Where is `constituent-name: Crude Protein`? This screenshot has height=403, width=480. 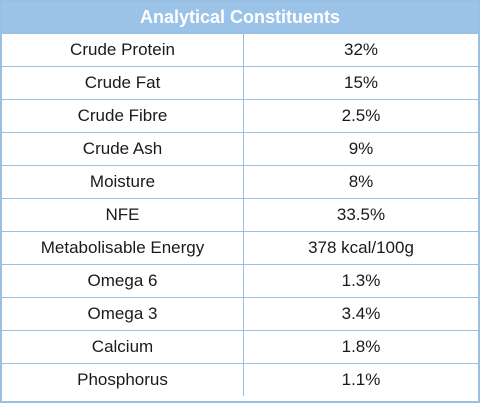 constituent-name: Crude Protein is located at coordinates (123, 50).